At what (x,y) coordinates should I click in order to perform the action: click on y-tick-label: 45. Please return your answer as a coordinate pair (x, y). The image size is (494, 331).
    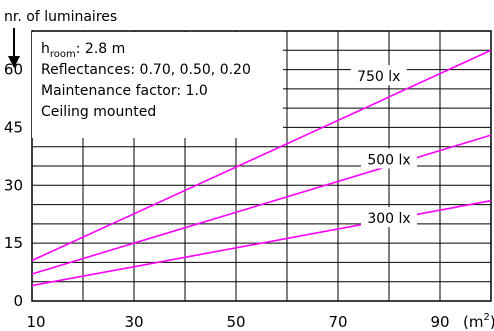
    Looking at the image, I should click on (13, 127).